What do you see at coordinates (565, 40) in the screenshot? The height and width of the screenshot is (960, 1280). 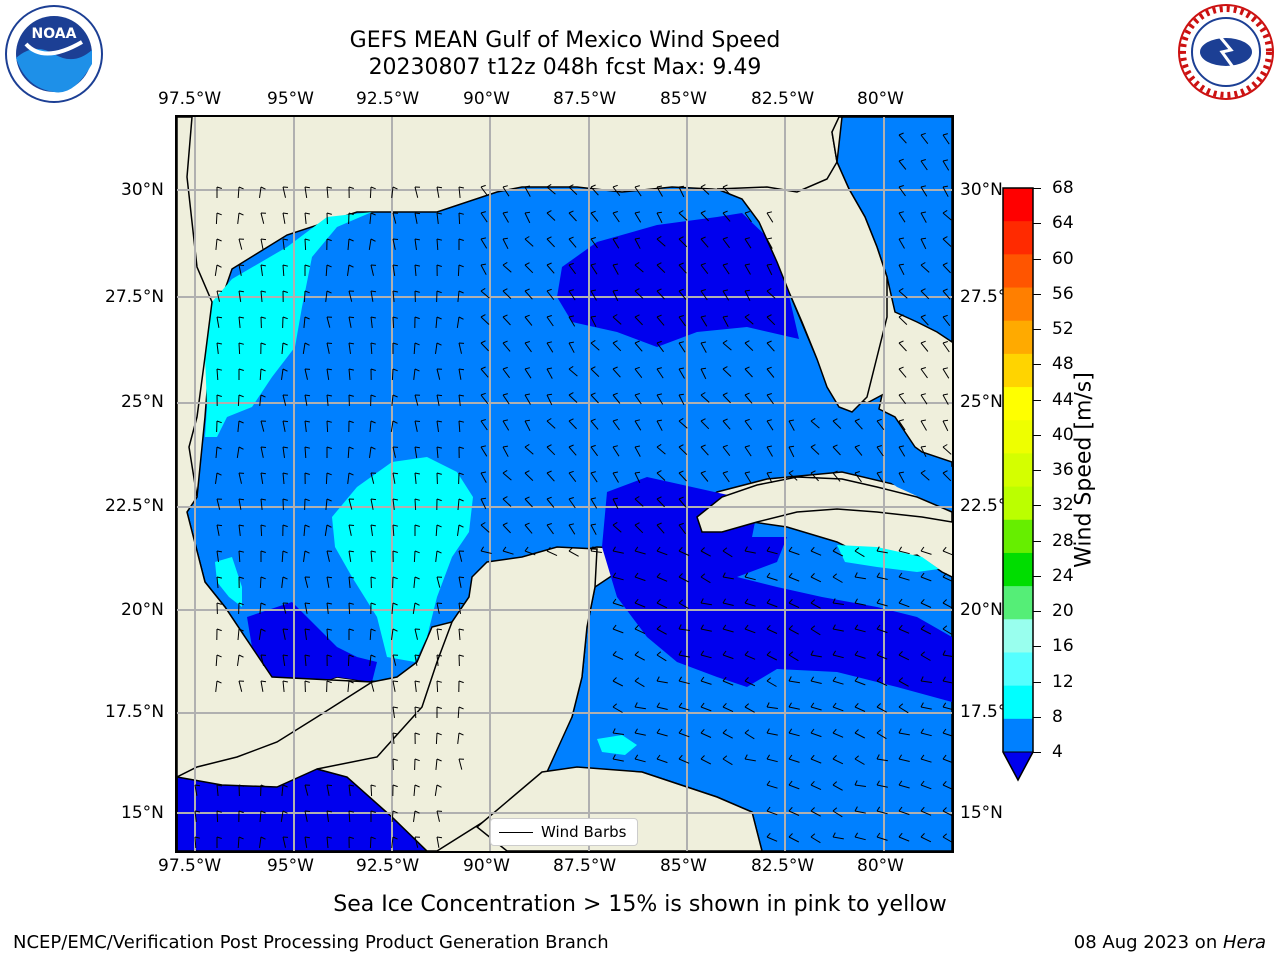 I see `chart-title: GEFS MEAN Gulf of Mexico Wind Speed` at bounding box center [565, 40].